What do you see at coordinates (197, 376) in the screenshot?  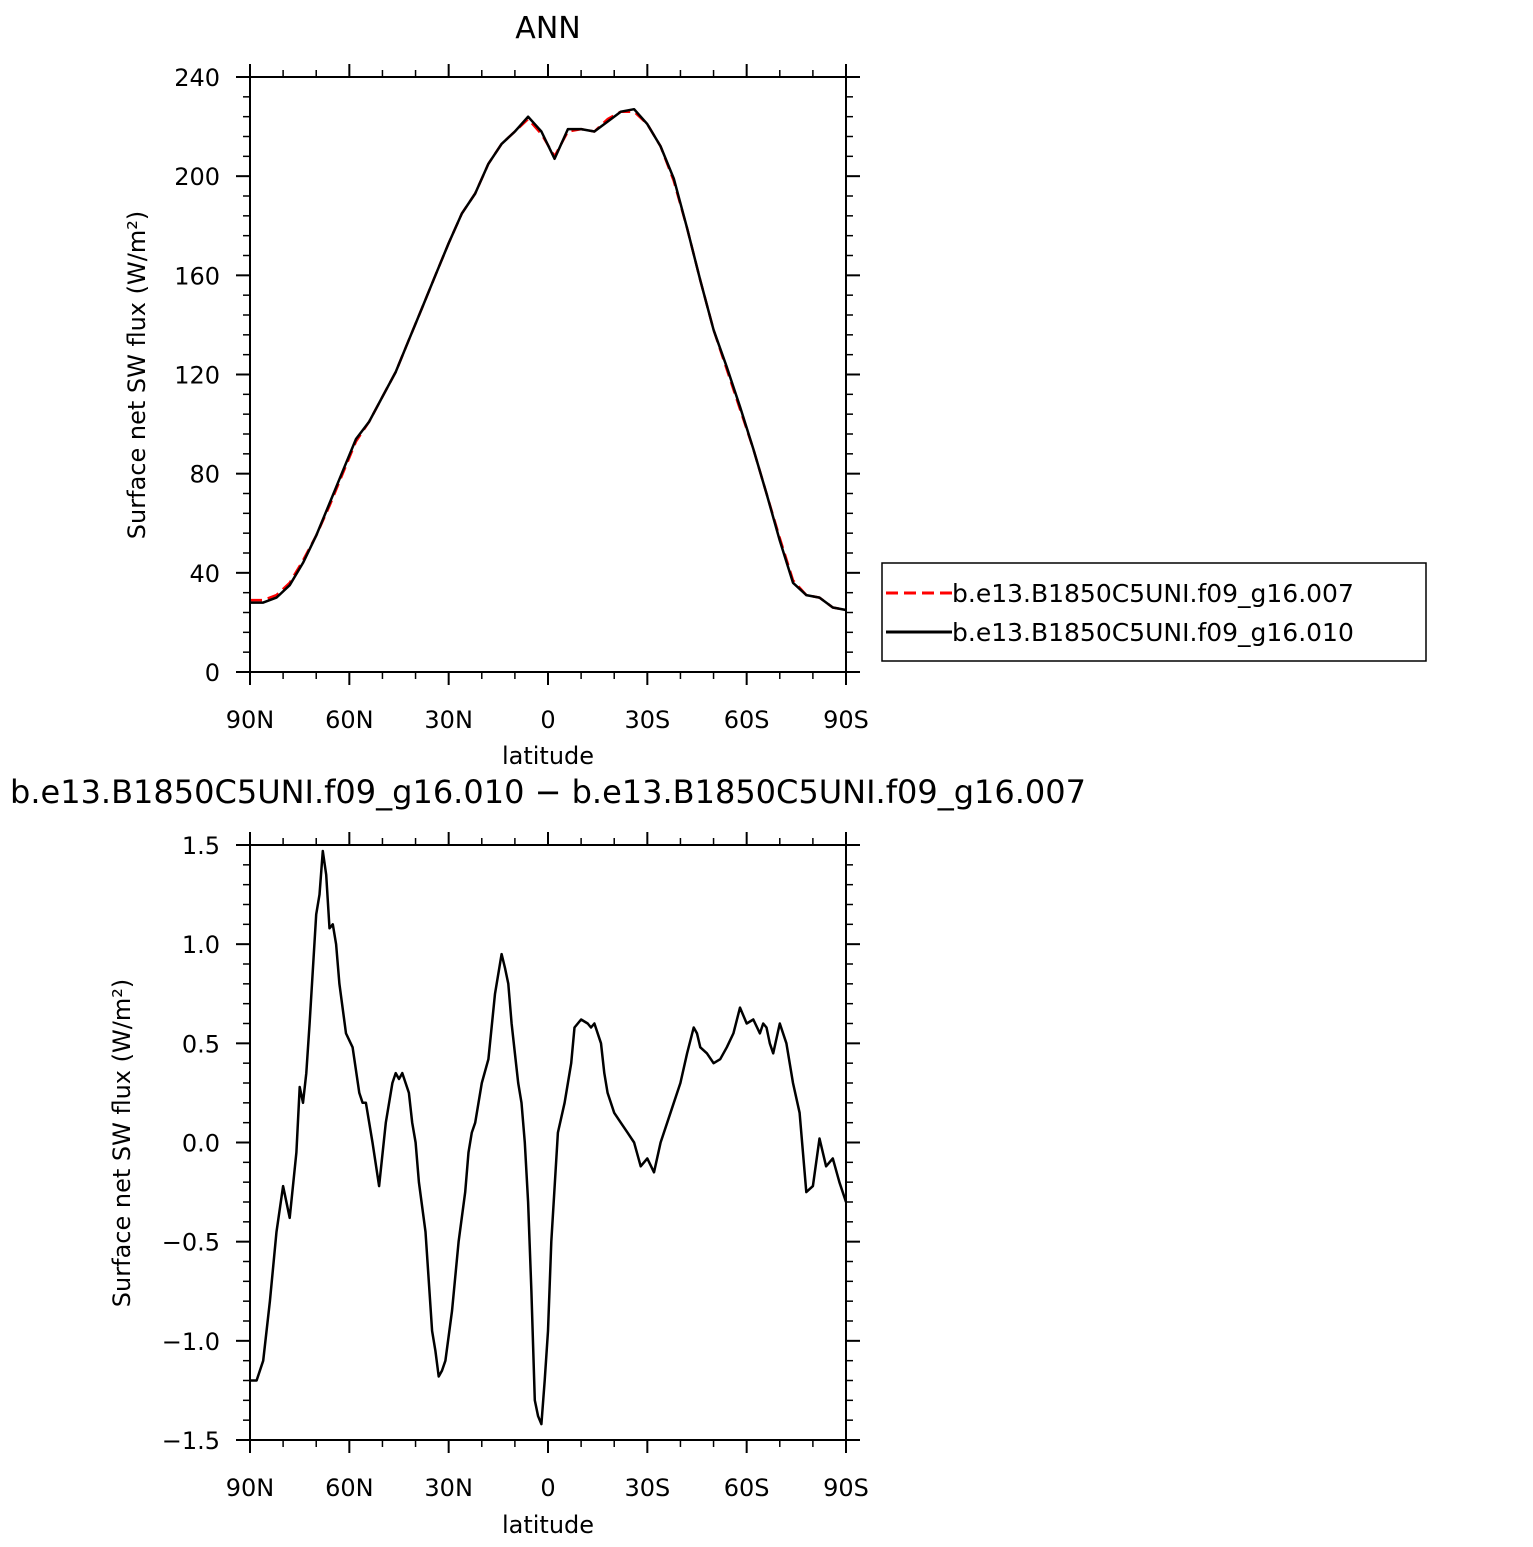 I see `top-y-tick-label: 120` at bounding box center [197, 376].